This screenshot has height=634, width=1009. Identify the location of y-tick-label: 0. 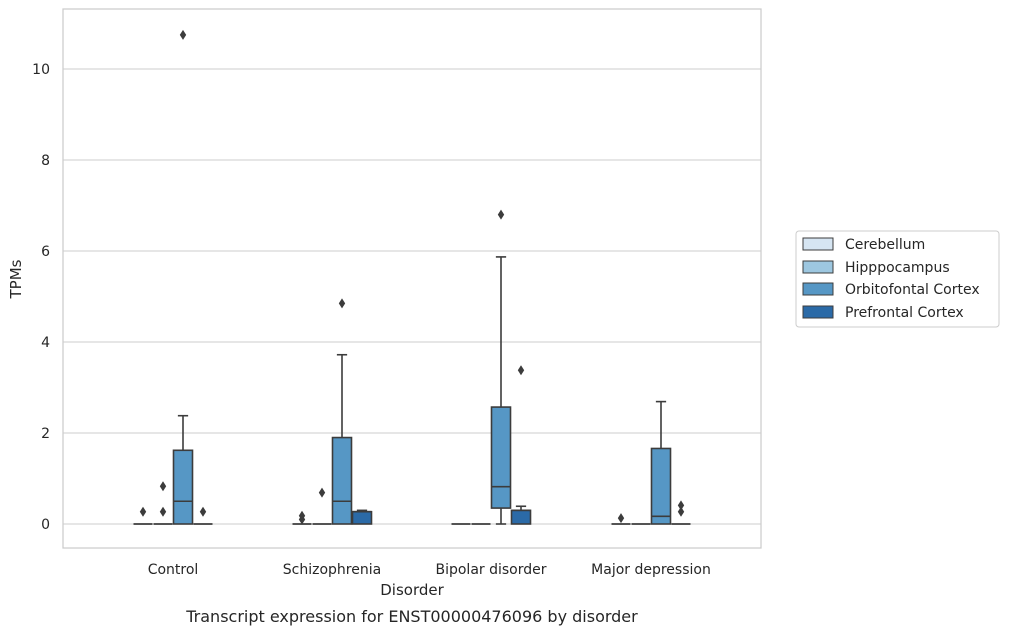
(45, 525).